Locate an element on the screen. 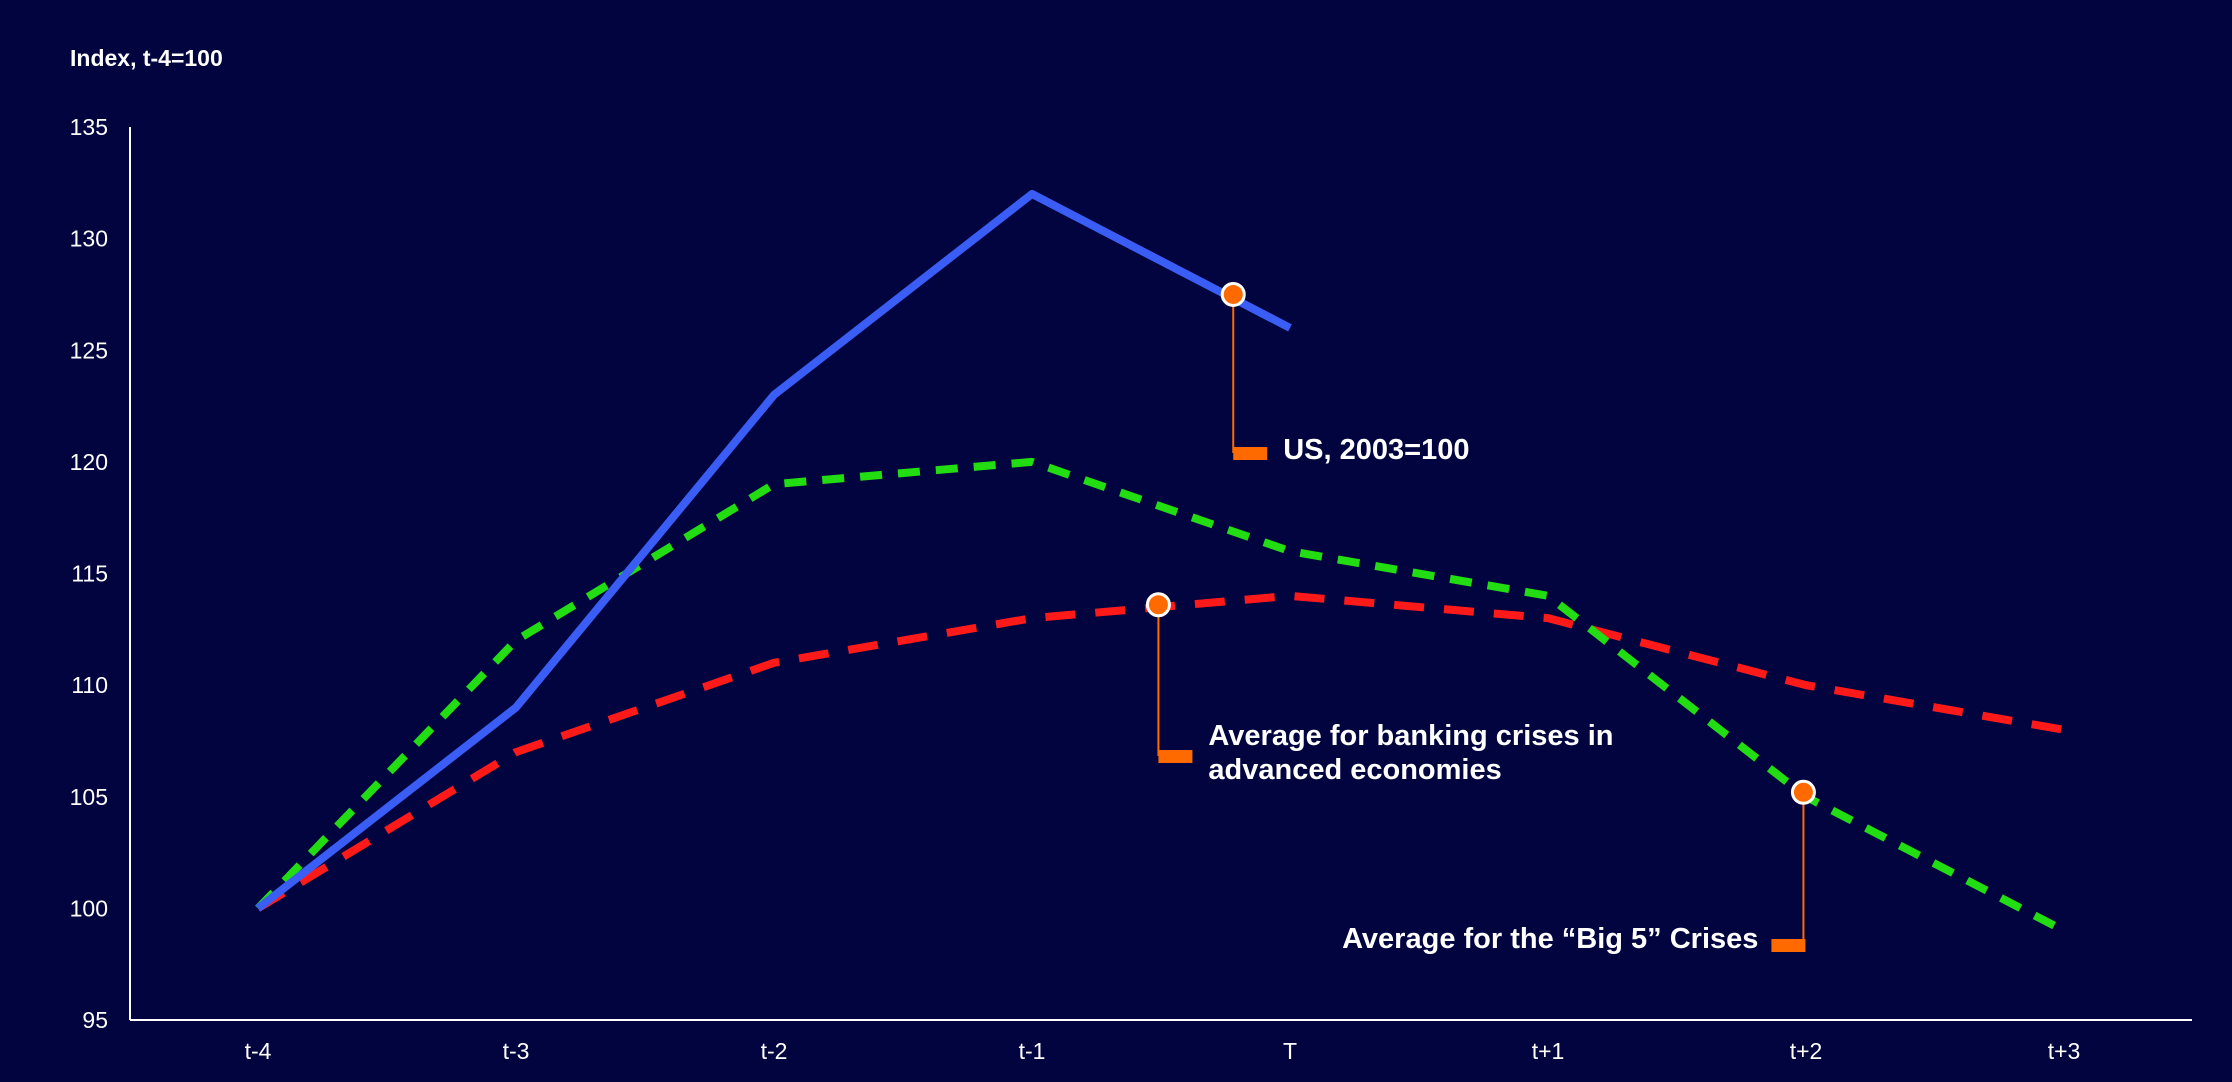 This screenshot has height=1082, width=2232. x-tick-label: t+2 is located at coordinates (1806, 1051).